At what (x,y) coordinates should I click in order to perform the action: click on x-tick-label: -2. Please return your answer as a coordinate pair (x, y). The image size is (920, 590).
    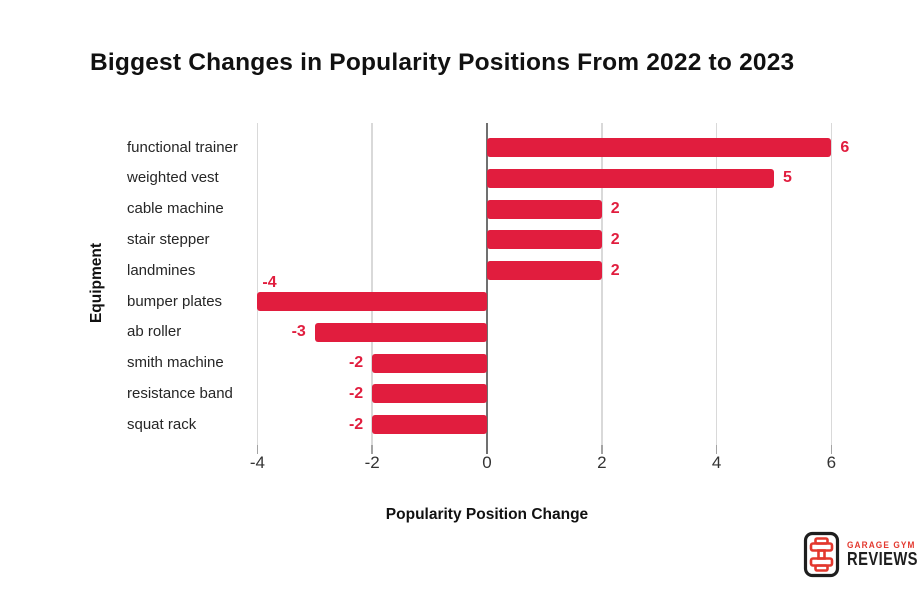
    Looking at the image, I should click on (372, 462).